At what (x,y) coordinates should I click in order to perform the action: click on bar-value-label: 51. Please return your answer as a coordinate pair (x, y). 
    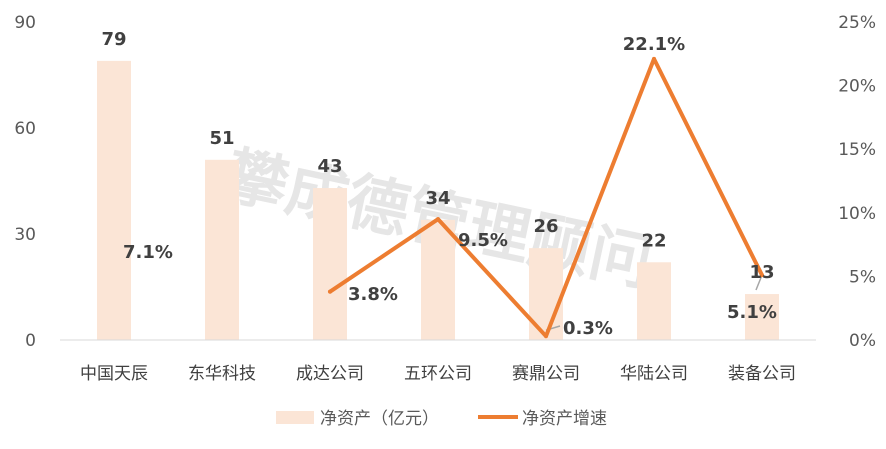
    Looking at the image, I should click on (221, 138).